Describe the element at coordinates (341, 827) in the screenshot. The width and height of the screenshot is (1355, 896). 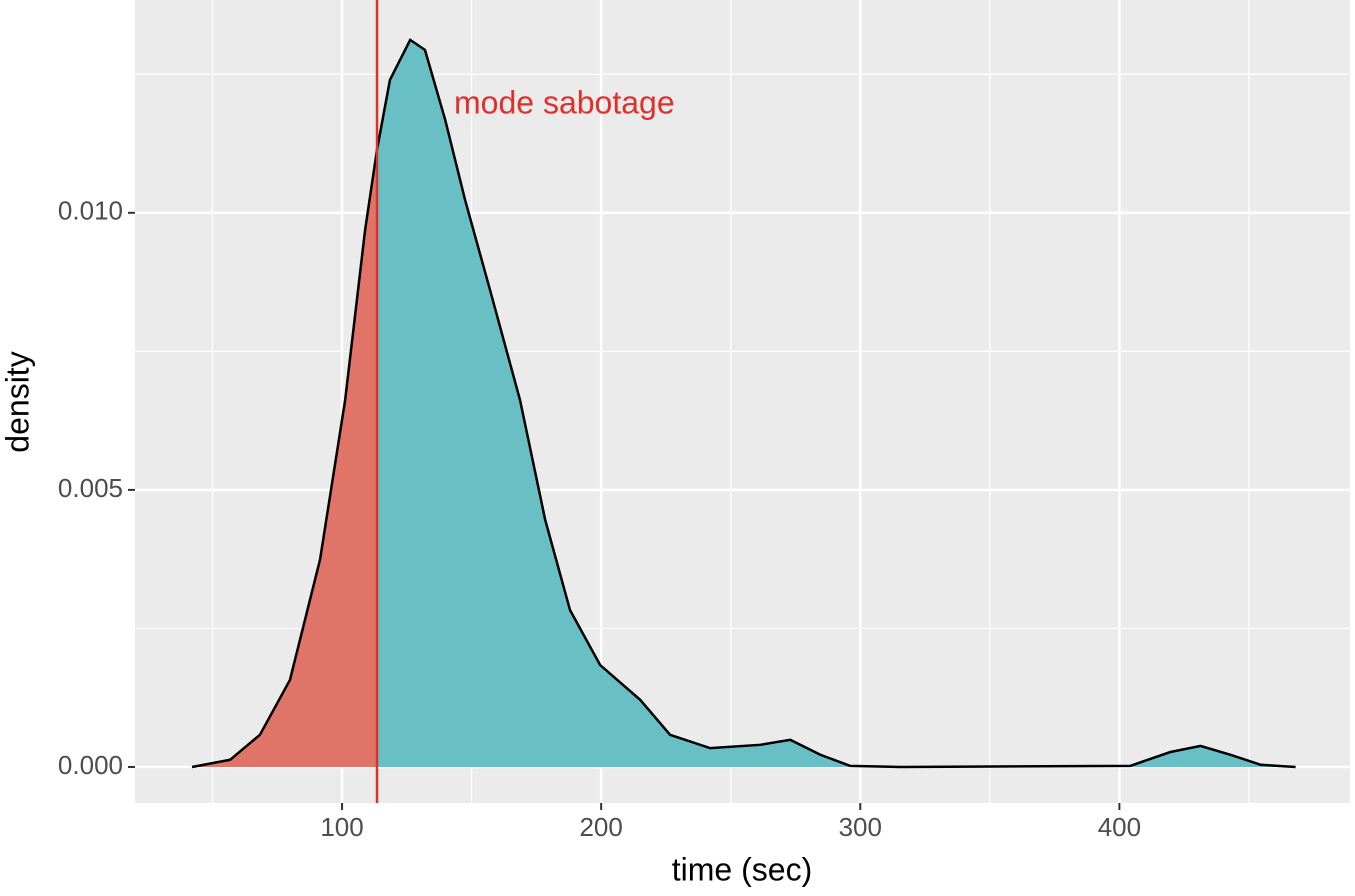
I see `x-tick-label: 100` at that location.